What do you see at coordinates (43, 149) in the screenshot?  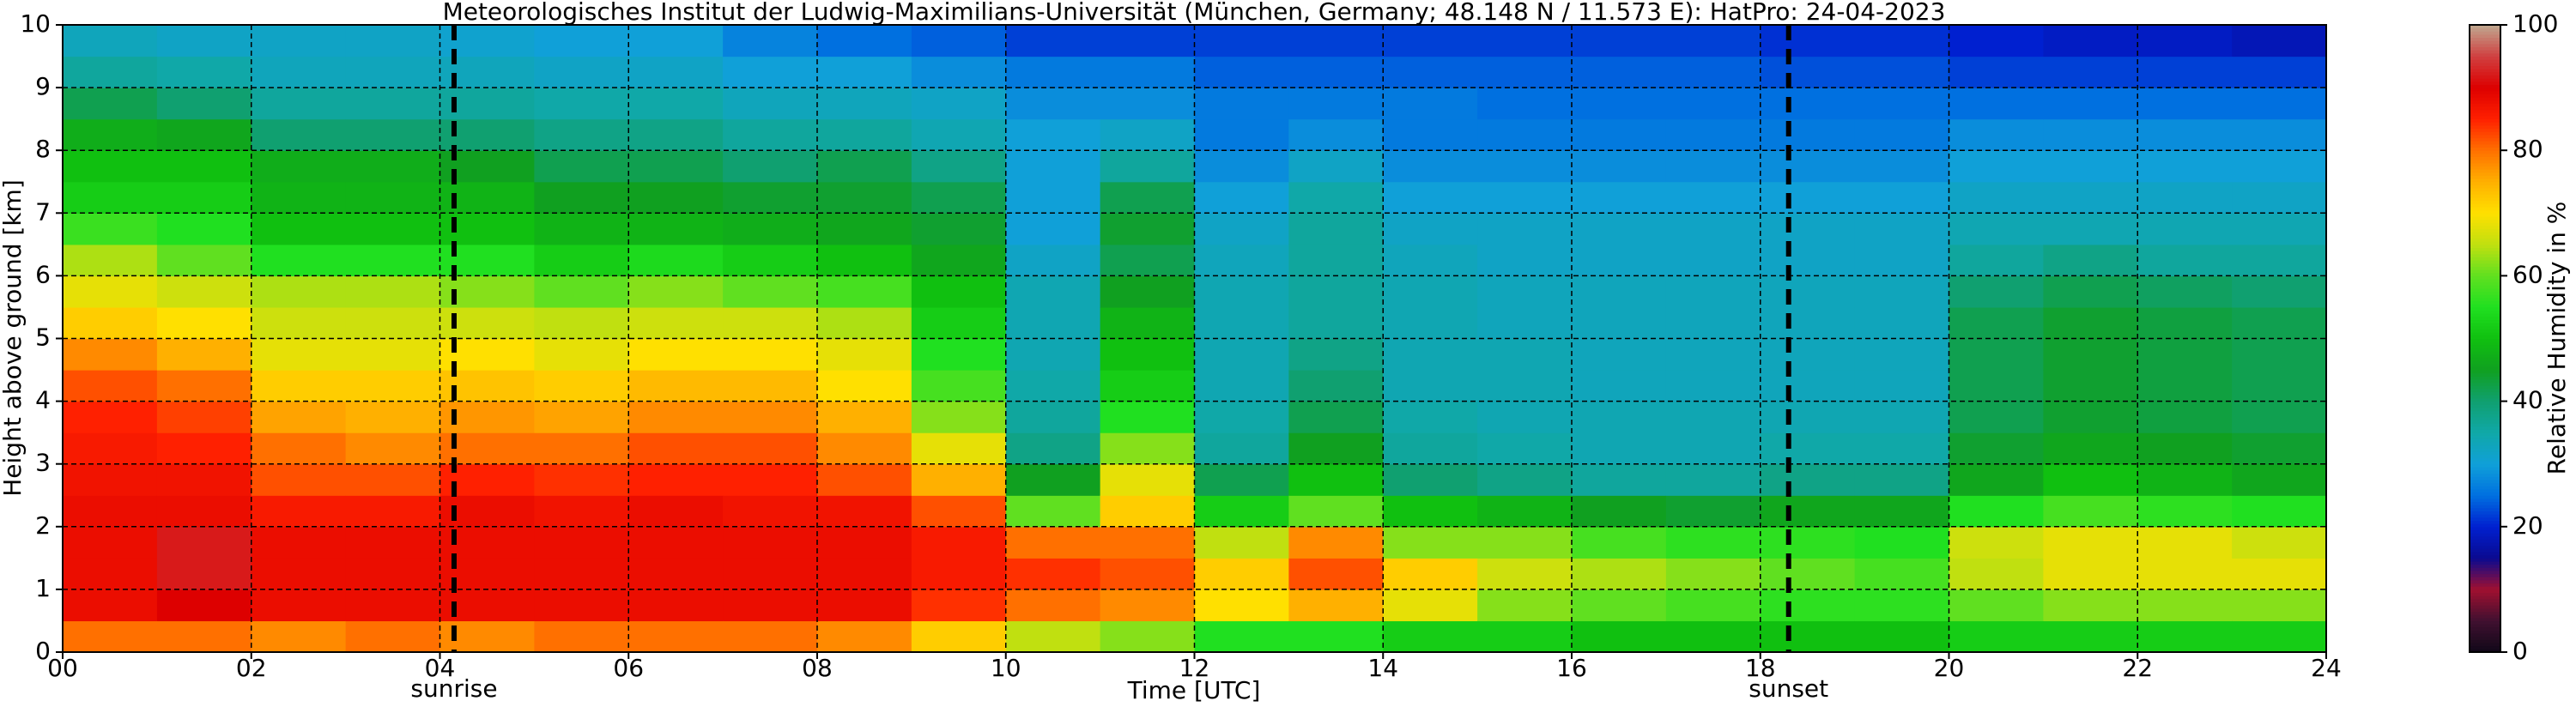 I see `y-tick-label: 8` at bounding box center [43, 149].